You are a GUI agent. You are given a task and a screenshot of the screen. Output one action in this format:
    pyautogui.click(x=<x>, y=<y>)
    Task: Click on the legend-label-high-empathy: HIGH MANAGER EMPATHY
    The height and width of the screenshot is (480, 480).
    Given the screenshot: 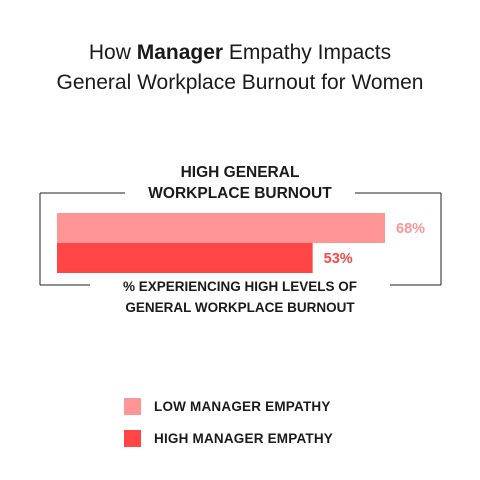 What is the action you would take?
    pyautogui.click(x=243, y=438)
    